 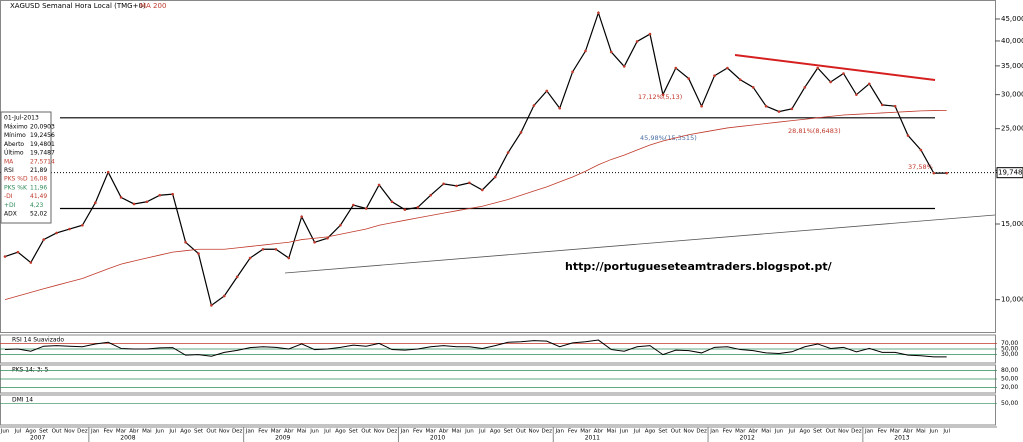 I want to click on info-value: 4,23, so click(x=37, y=205).